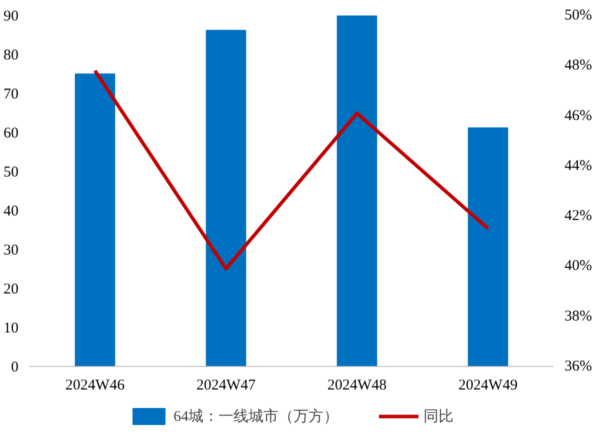  I want to click on y-tick-label: 50, so click(11, 172).